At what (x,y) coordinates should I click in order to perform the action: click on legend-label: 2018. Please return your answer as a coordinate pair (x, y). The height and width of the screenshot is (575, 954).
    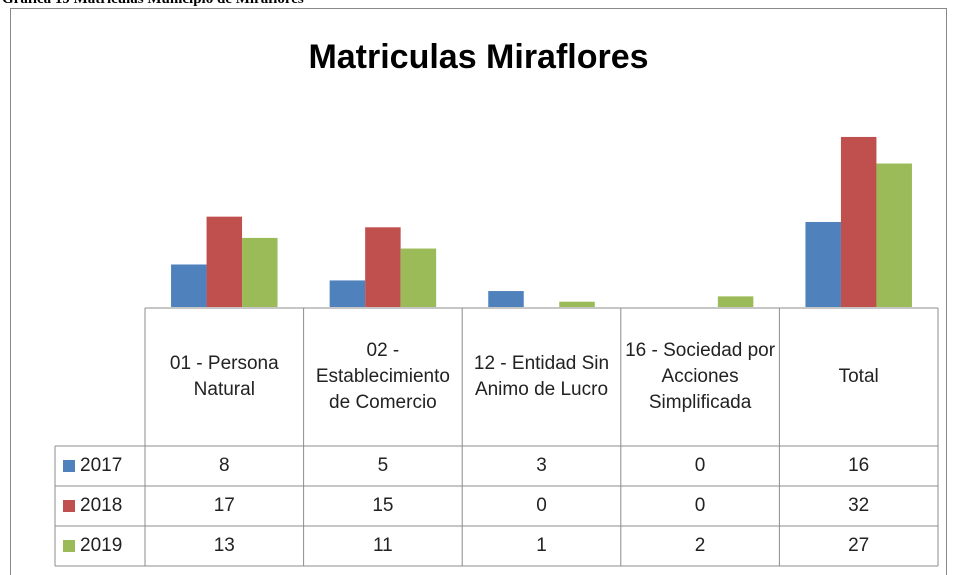
    Looking at the image, I should click on (101, 505).